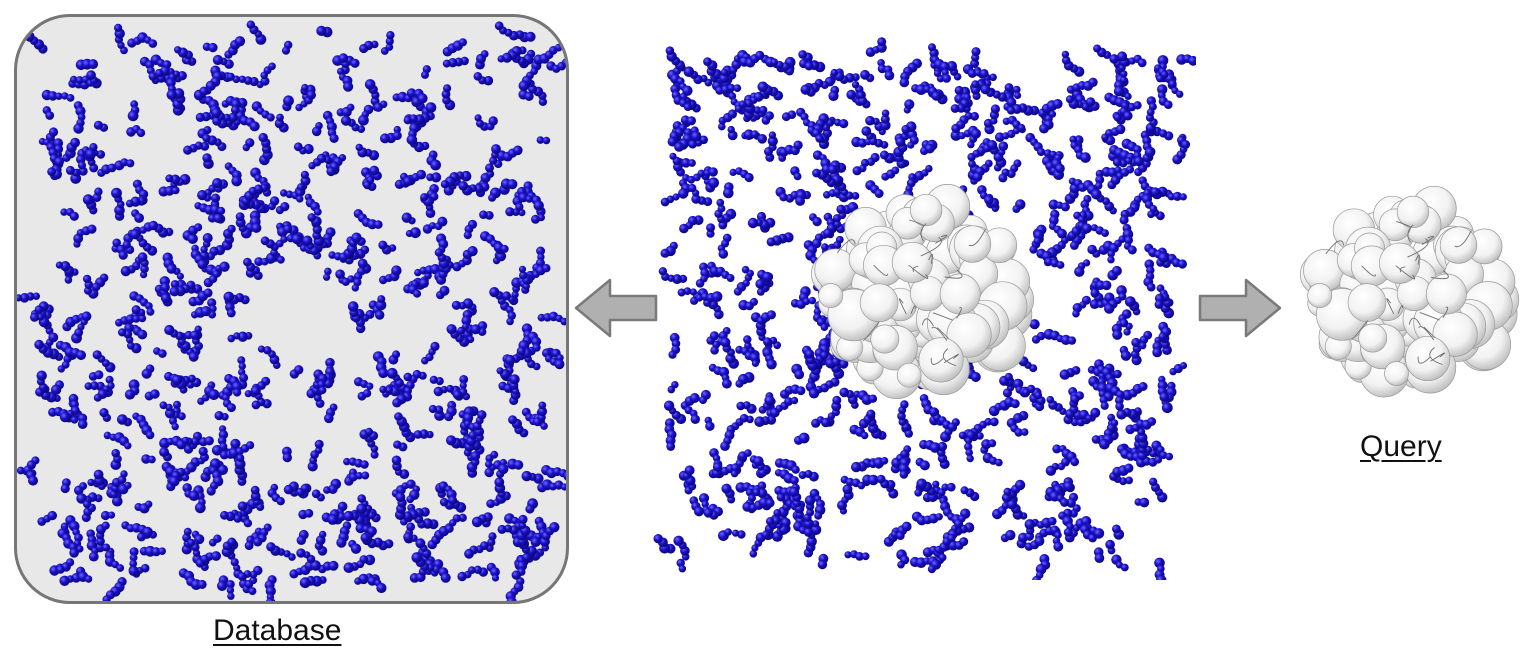  What do you see at coordinates (616, 308) in the screenshot?
I see `arrow-left-icon` at bounding box center [616, 308].